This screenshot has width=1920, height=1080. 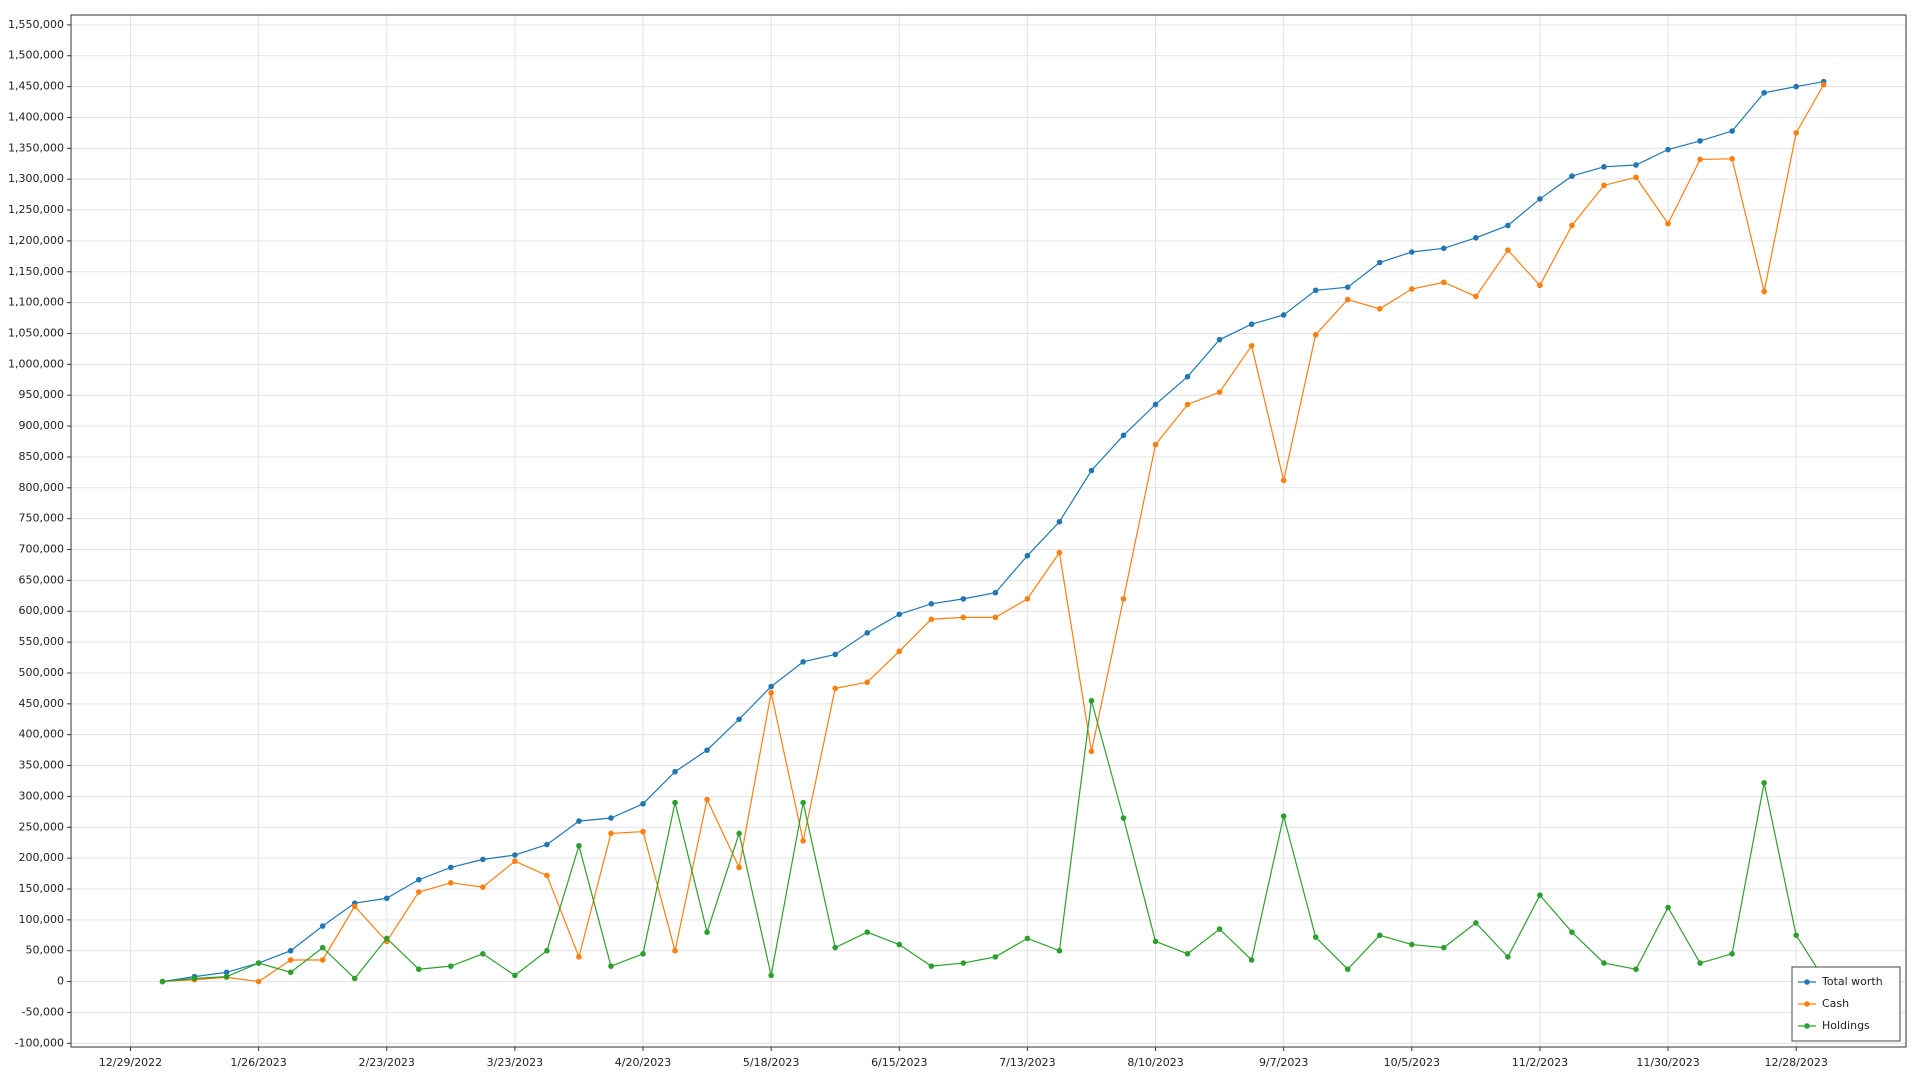 What do you see at coordinates (1412, 1062) in the screenshot?
I see `x-tick-label: 10/5/2023` at bounding box center [1412, 1062].